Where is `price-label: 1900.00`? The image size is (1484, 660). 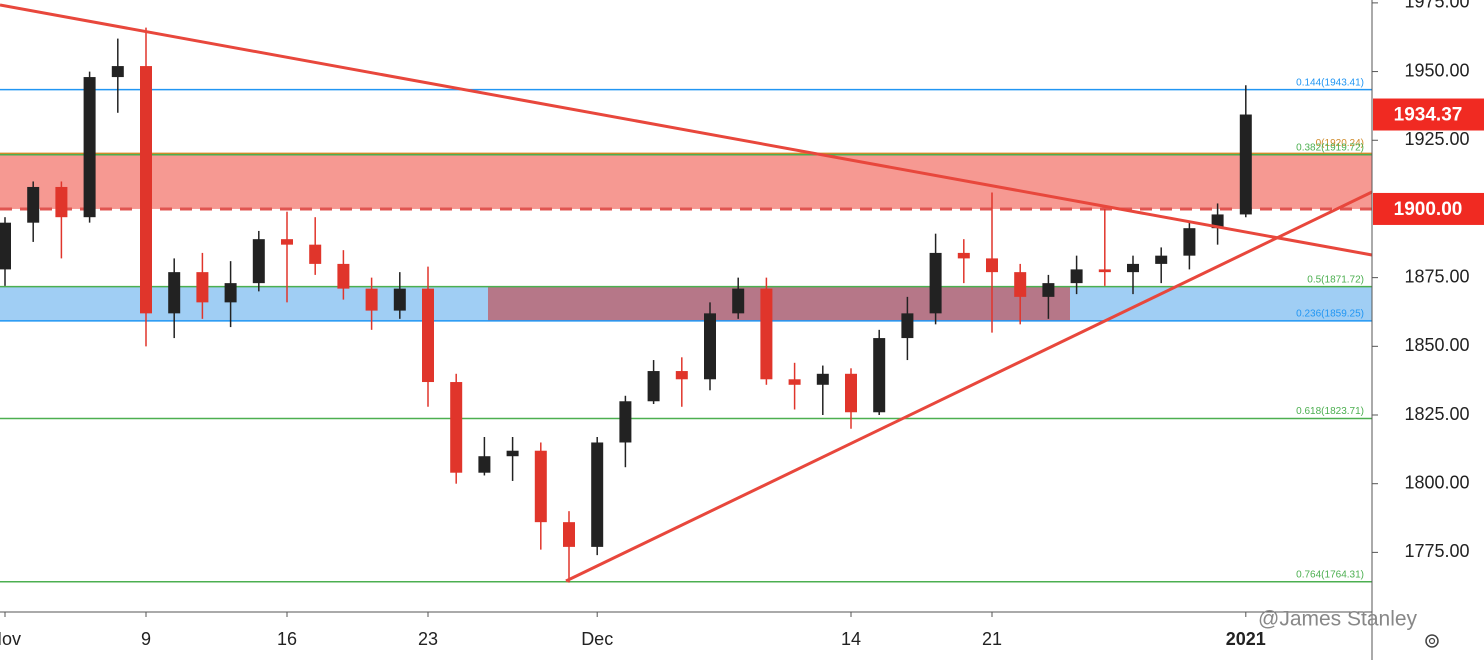 price-label: 1900.00 is located at coordinates (1428, 209).